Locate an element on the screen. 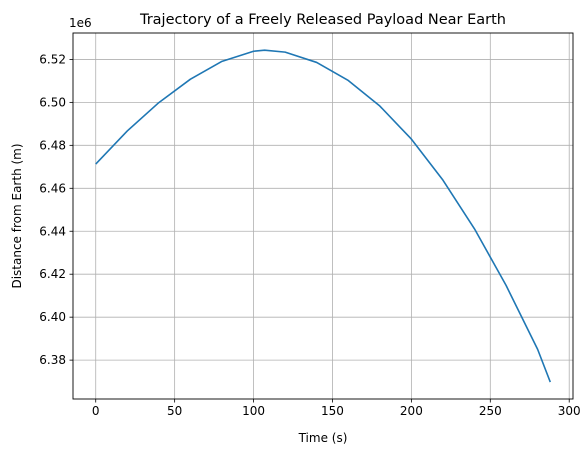  x-axis-label: Time (s) is located at coordinates (323, 438).